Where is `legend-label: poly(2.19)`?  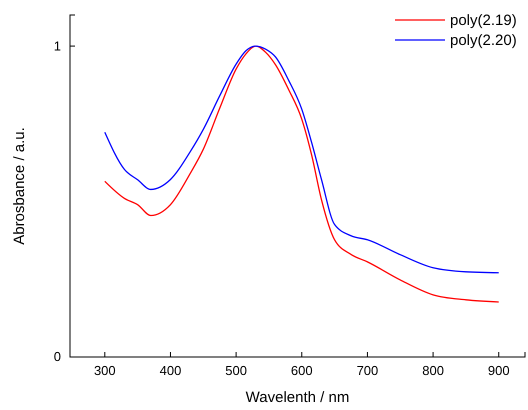
legend-label: poly(2.19) is located at coordinates (483, 20).